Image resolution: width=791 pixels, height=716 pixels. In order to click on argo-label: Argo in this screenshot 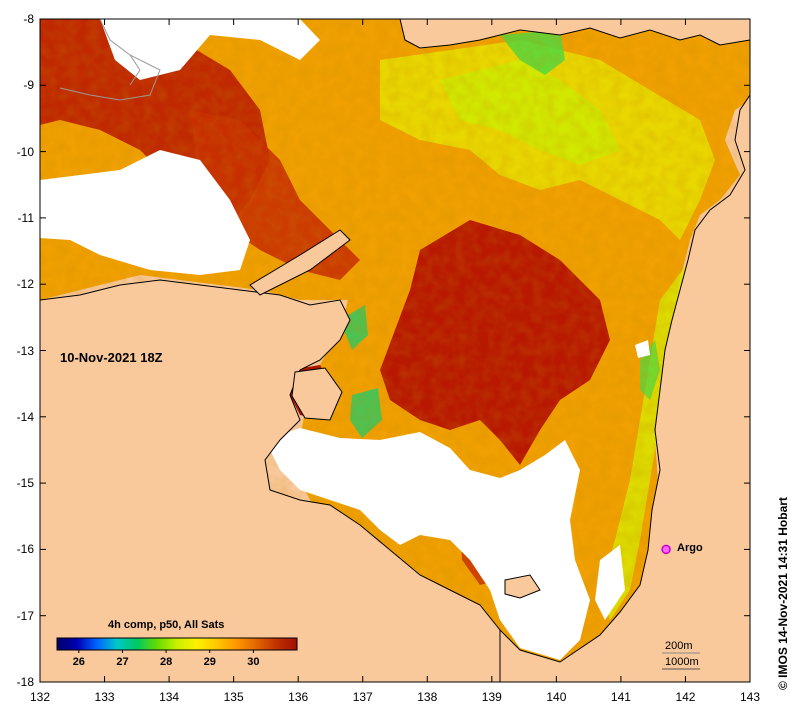, I will do `click(690, 548)`.